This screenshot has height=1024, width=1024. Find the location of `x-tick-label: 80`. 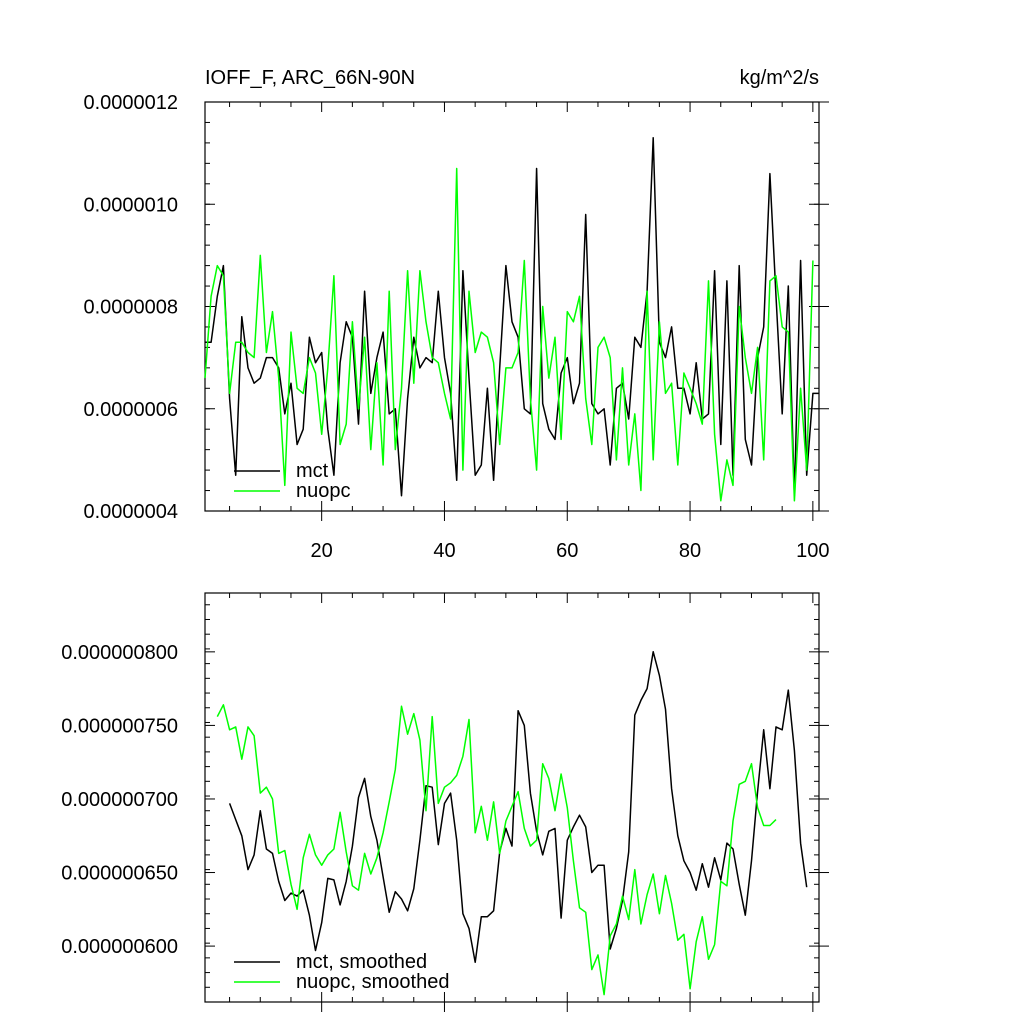

x-tick-label: 80 is located at coordinates (690, 551).